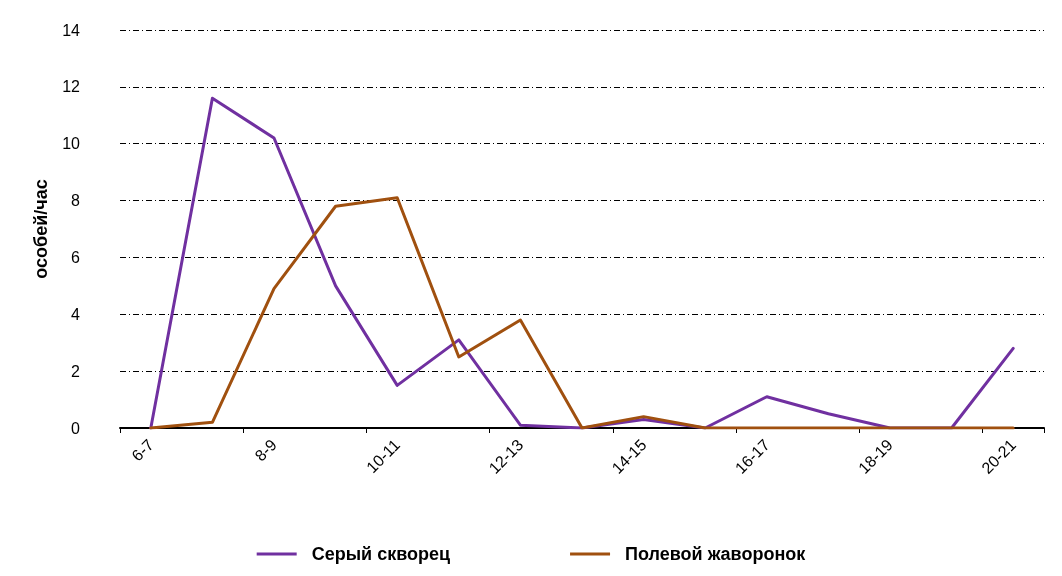  I want to click on y-tick-label: 12, so click(71, 87).